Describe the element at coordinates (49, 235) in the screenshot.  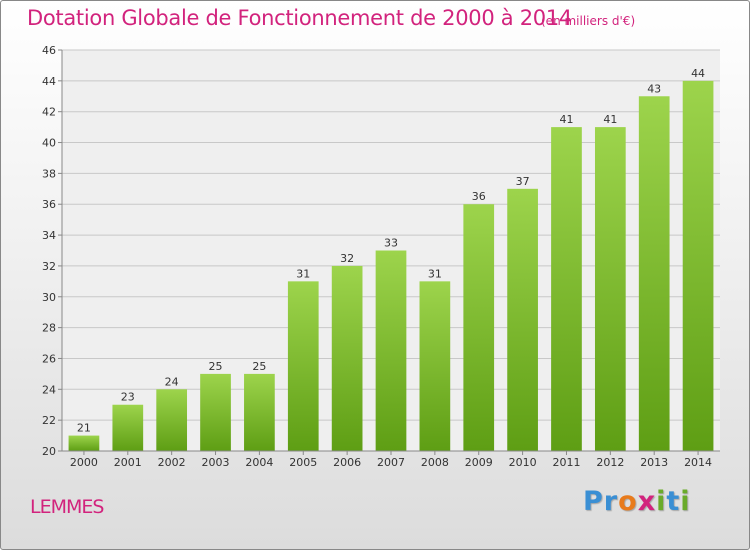
I see `y-tick-label: 34` at that location.